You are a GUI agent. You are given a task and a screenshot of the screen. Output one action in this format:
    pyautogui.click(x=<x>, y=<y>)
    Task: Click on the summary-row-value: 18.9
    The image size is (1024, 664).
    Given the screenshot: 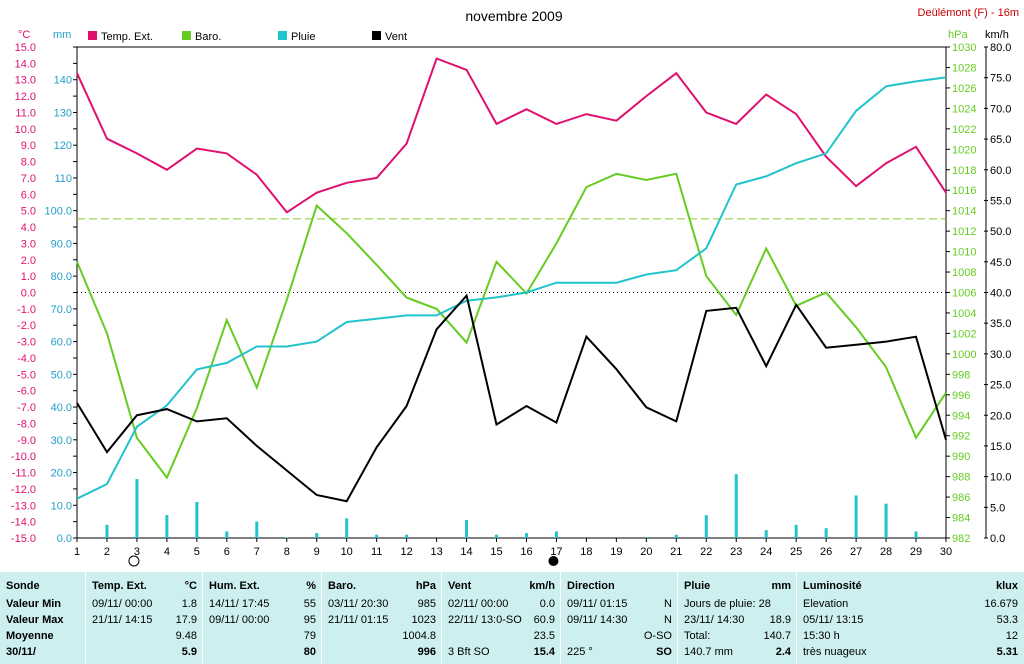 What is the action you would take?
    pyautogui.click(x=780, y=620)
    